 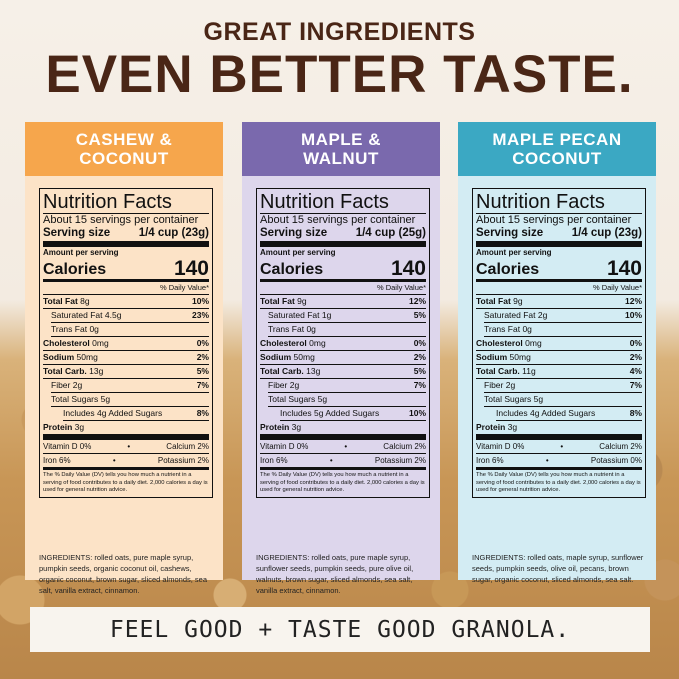 What do you see at coordinates (343, 372) in the screenshot?
I see `nutrient-row: Total Carb. 13g 5%` at bounding box center [343, 372].